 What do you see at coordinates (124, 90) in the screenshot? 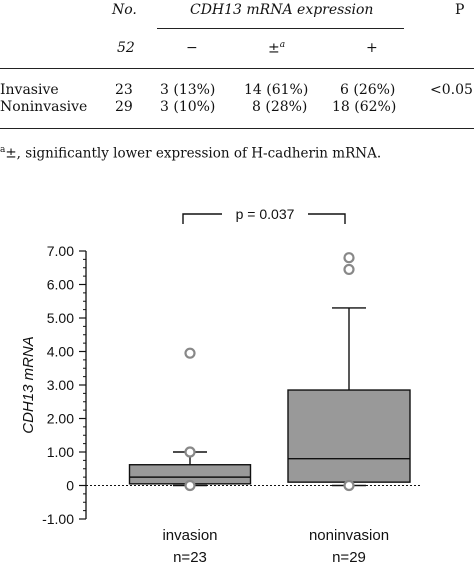
I see `row-no: 23` at bounding box center [124, 90].